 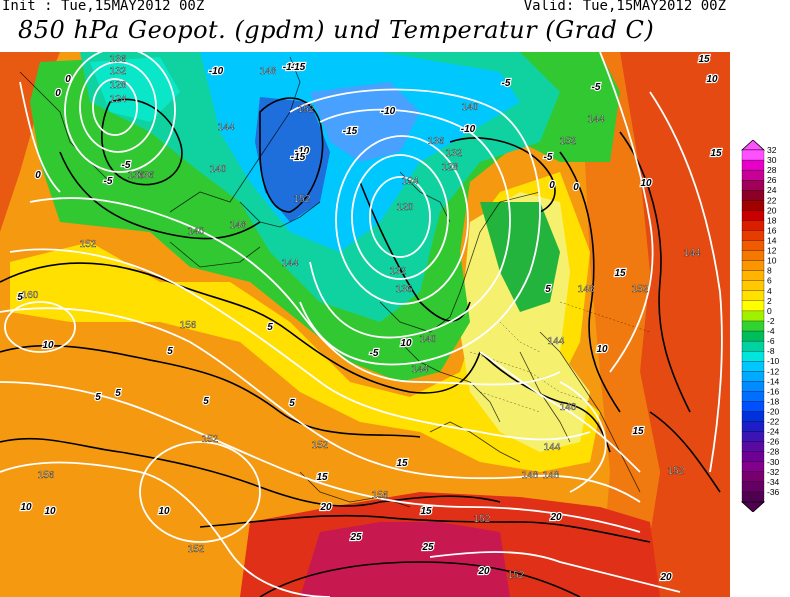 I want to click on temp-zone-red-west, so click(x=30, y=142).